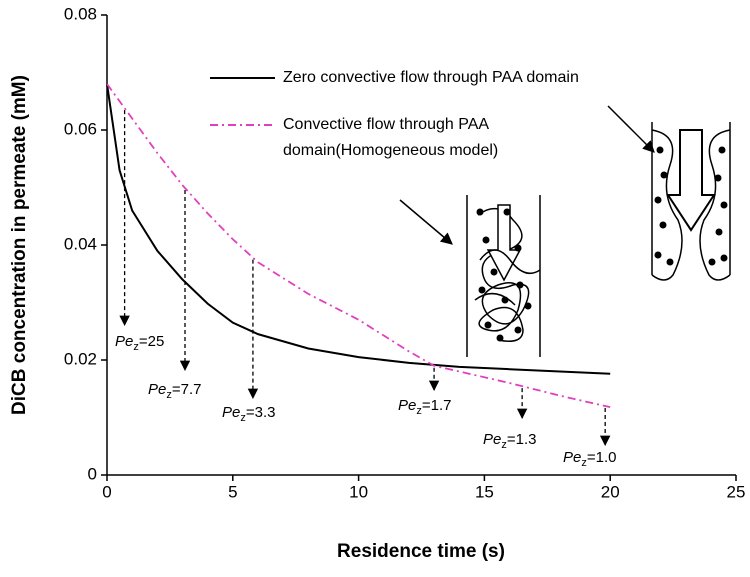 This screenshot has height=577, width=750. I want to click on zero-flow-schematic, so click(691, 201).